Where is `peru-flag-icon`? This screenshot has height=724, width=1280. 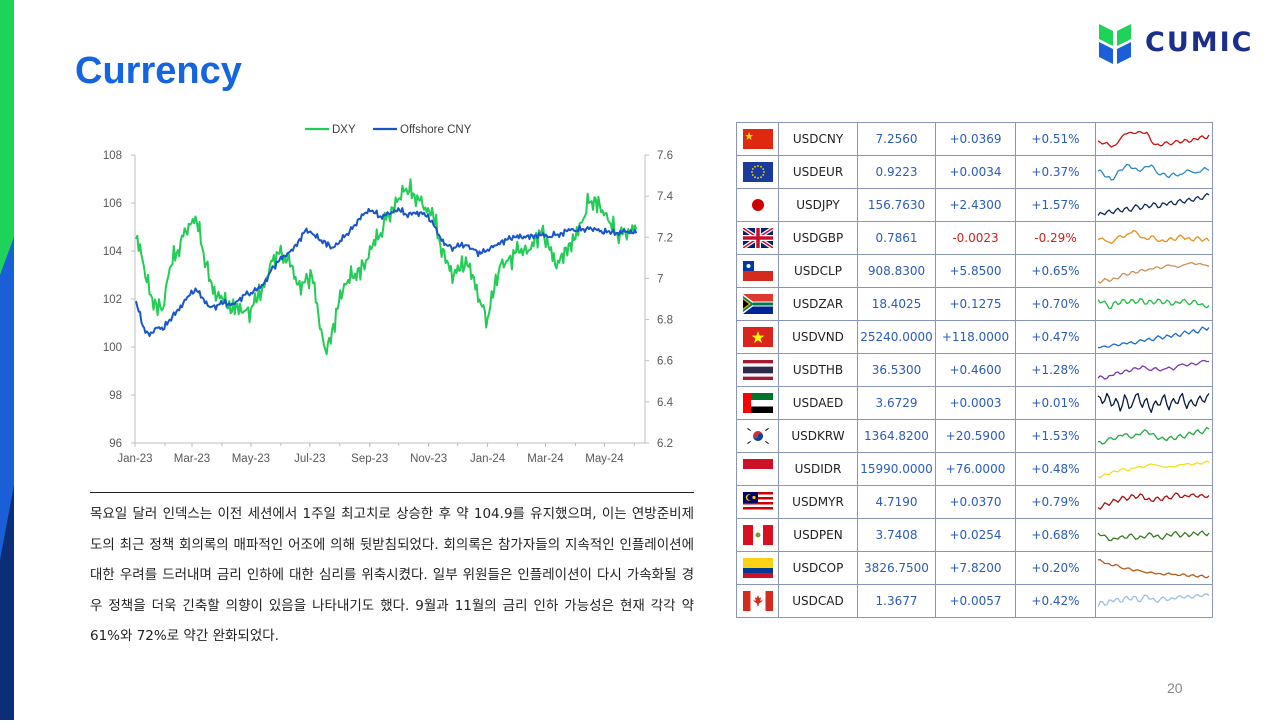
peru-flag-icon is located at coordinates (757, 535).